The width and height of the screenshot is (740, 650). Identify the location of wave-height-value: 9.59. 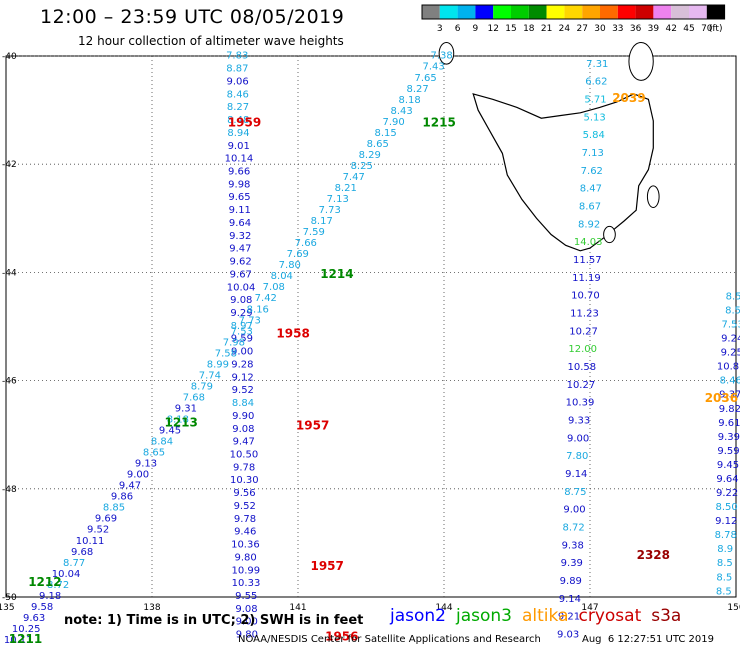
(728, 451).